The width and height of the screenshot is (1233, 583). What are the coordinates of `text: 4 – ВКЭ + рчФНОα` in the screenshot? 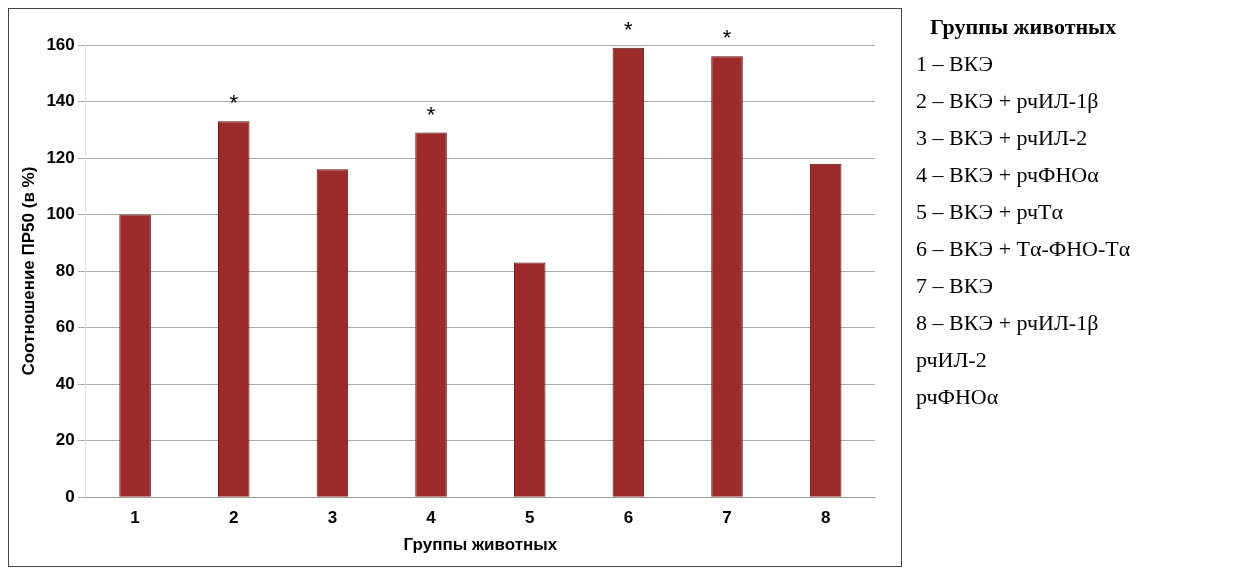 It's located at (1008, 175).